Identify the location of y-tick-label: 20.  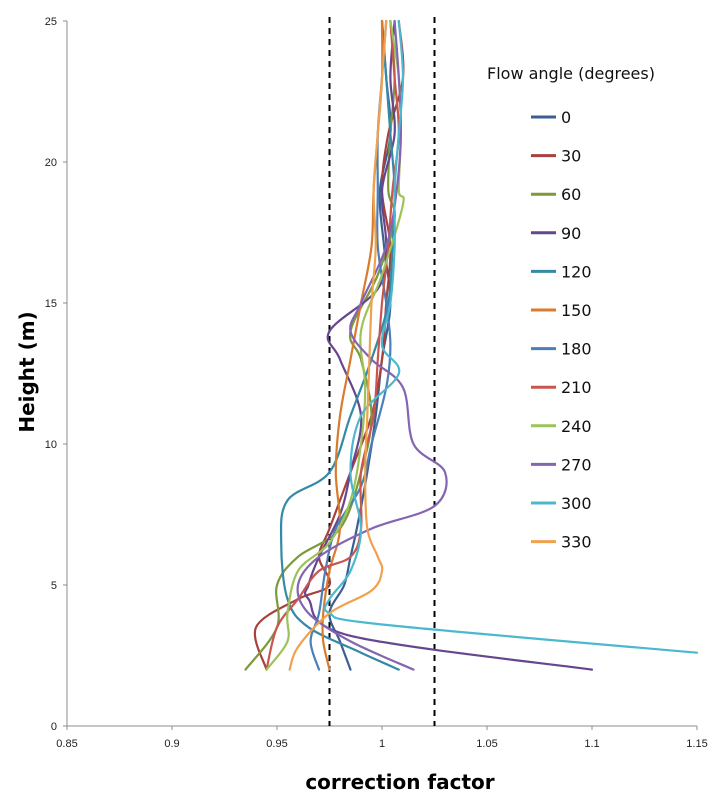
(51, 163).